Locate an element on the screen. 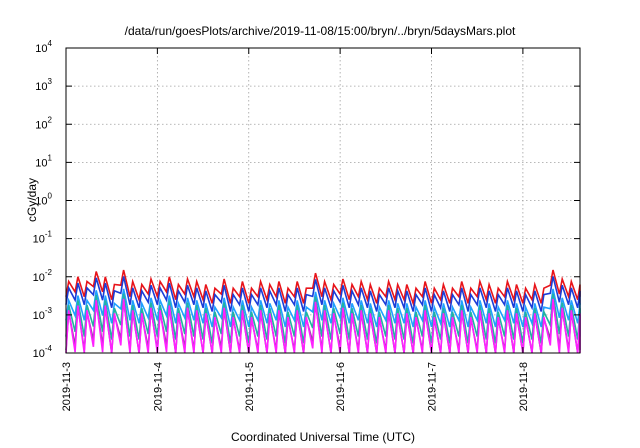  x-tick-label: 2019-11-7 is located at coordinates (433, 386).